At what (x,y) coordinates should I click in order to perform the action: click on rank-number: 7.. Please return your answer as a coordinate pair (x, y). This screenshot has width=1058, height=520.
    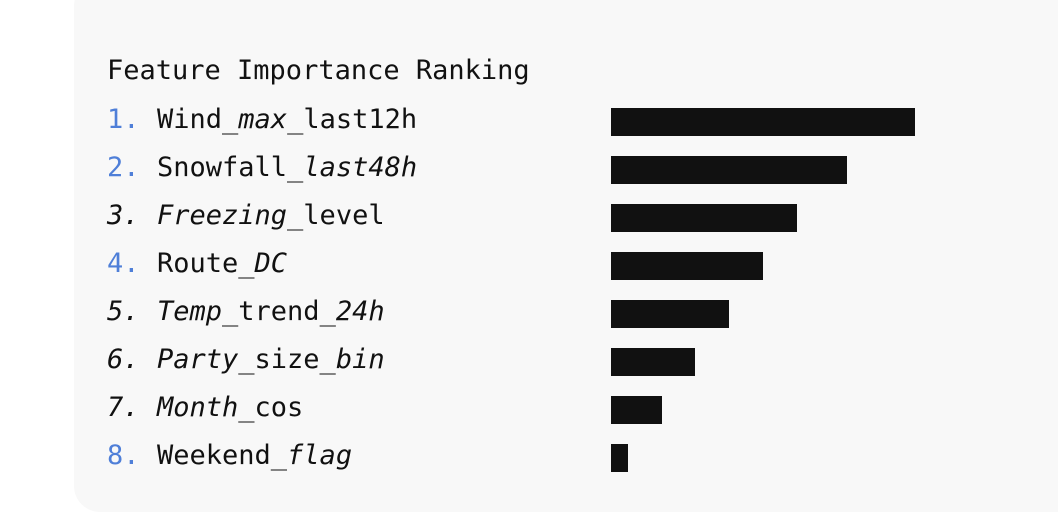
    Looking at the image, I should click on (123, 407).